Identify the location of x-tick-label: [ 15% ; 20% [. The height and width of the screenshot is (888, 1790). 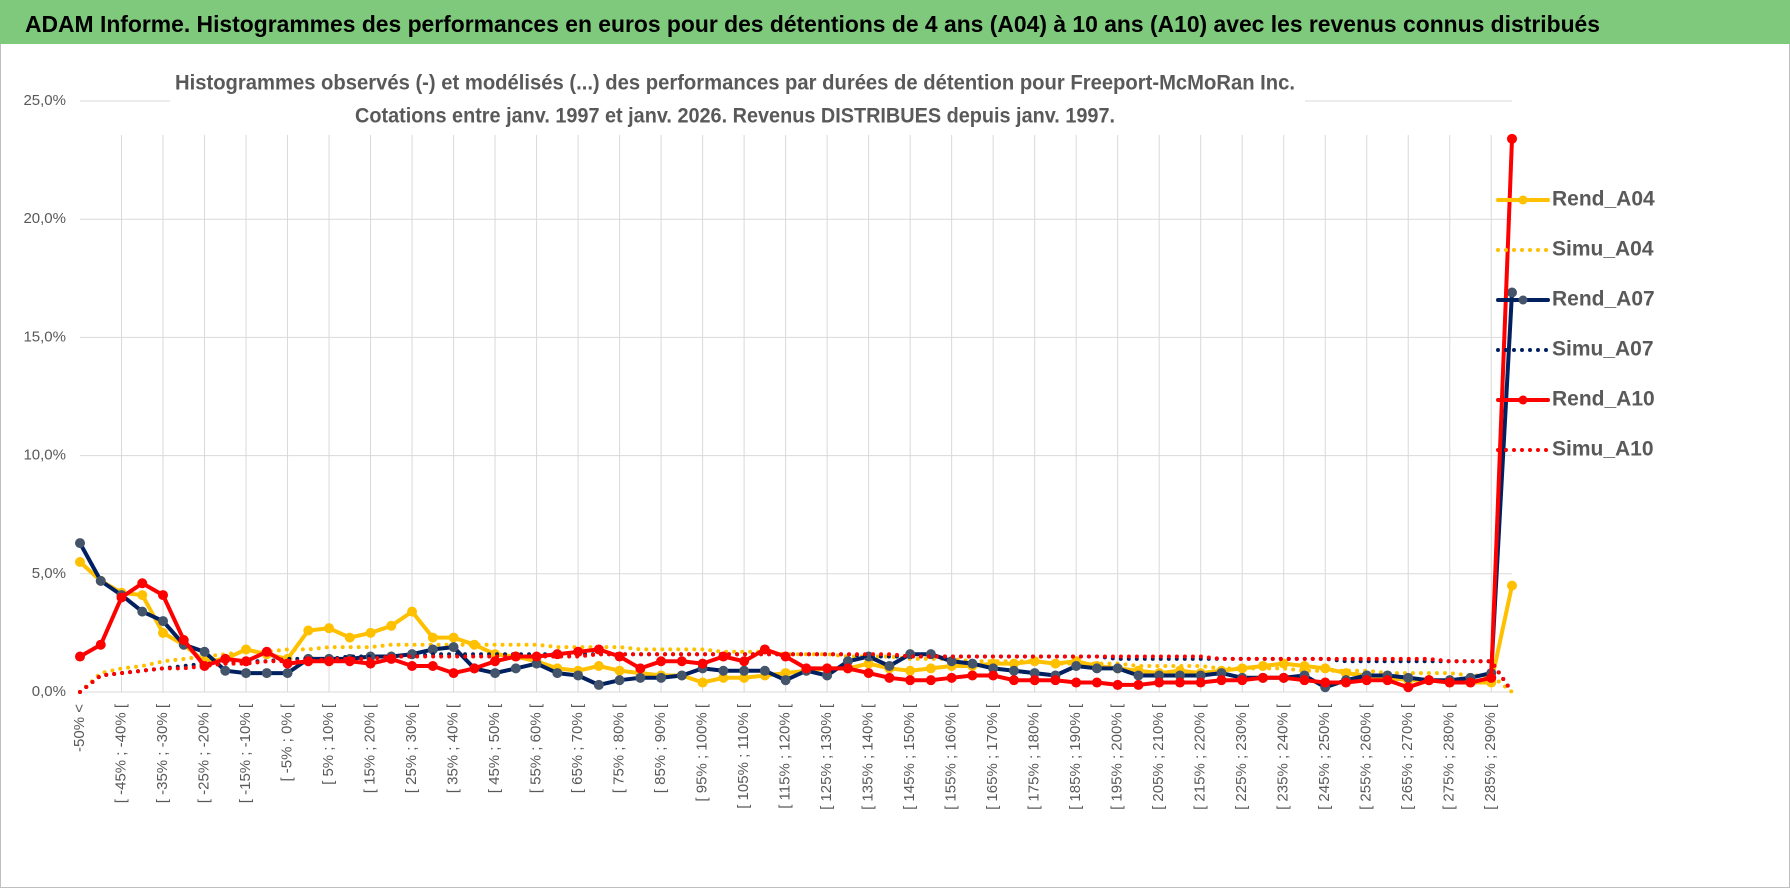
(370, 748).